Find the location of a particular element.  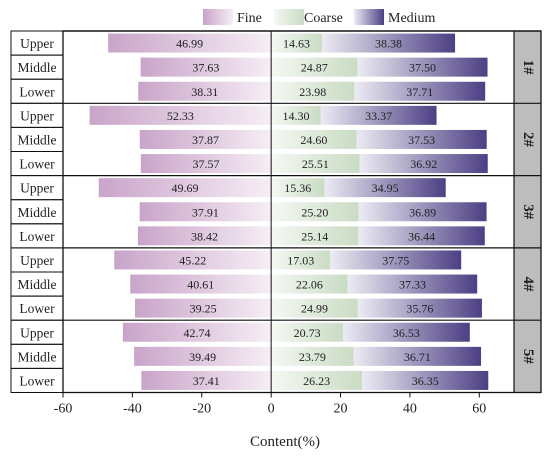

data-label-medium: 33.37 is located at coordinates (378, 116).